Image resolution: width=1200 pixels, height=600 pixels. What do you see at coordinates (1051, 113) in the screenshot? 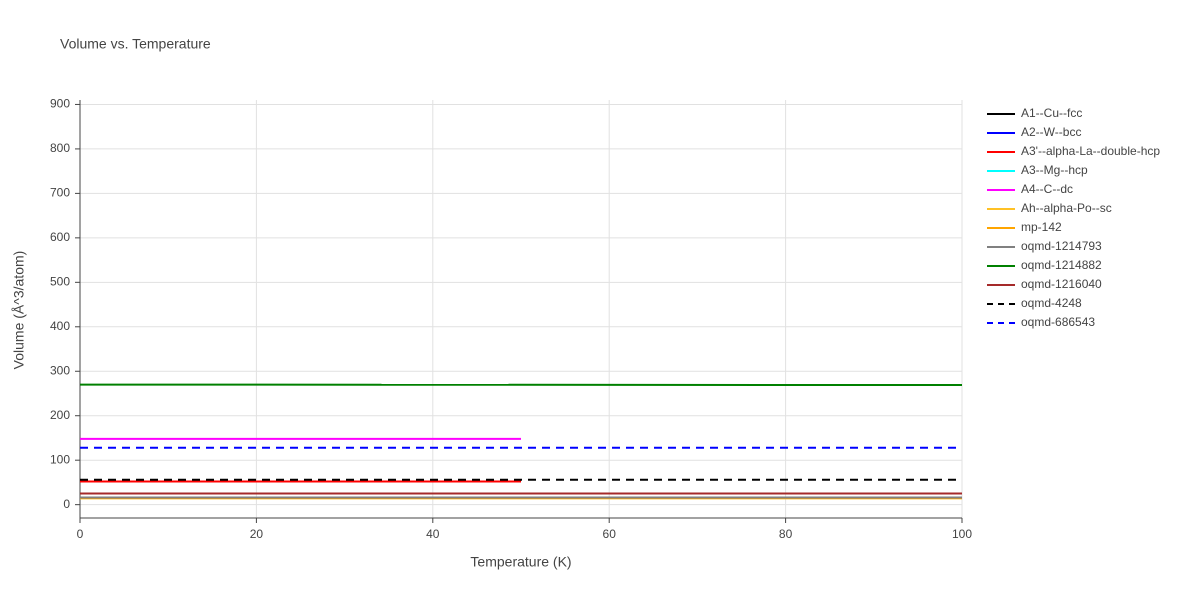
I see `legend-label: A1--Cu--fcc` at bounding box center [1051, 113].